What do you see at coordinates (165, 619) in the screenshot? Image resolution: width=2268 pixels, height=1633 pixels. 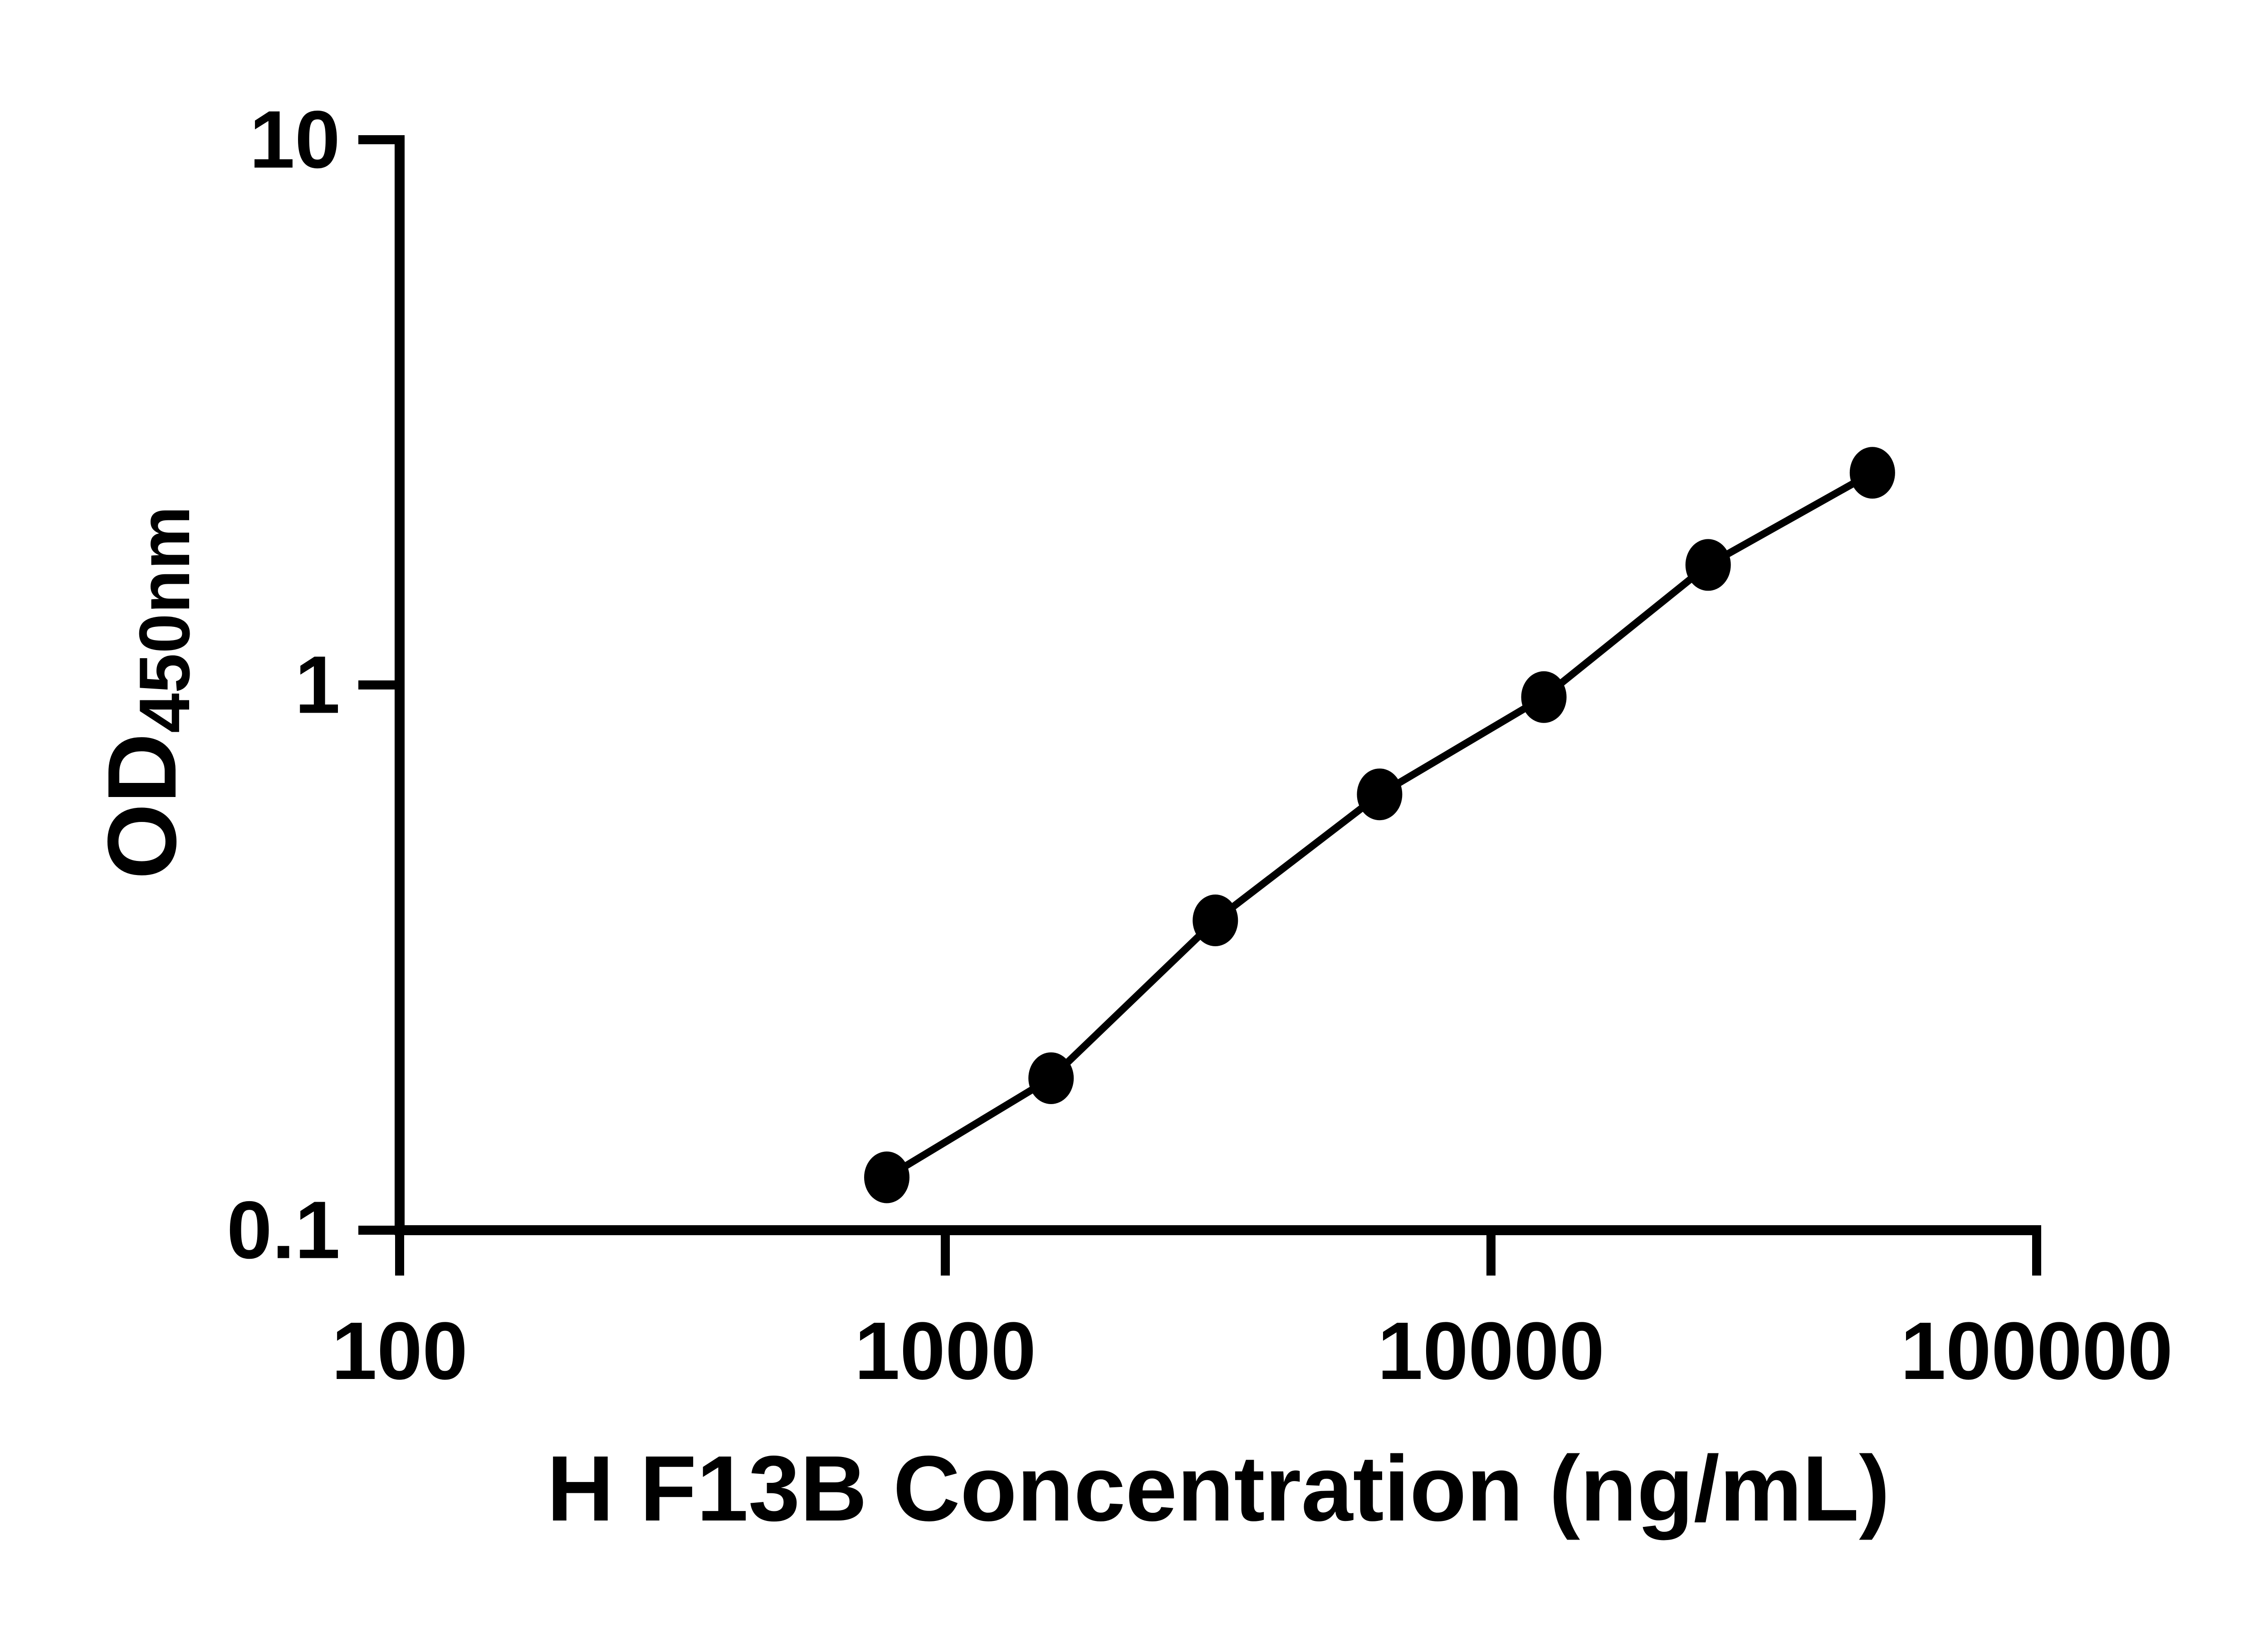 I see `y-axis-title-subscript: 450nm` at bounding box center [165, 619].